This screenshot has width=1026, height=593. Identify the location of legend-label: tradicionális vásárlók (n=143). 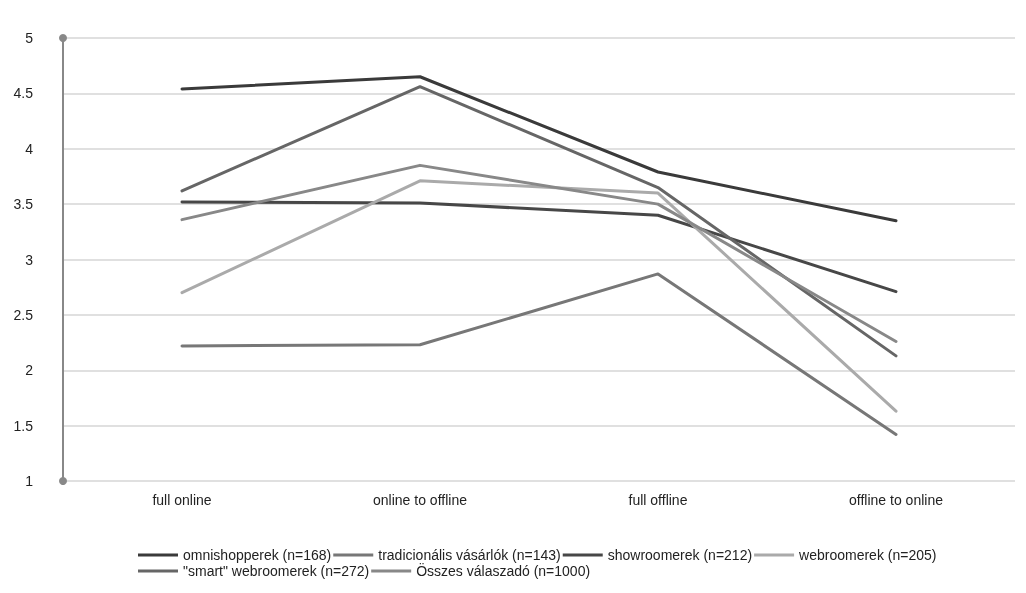
(469, 555).